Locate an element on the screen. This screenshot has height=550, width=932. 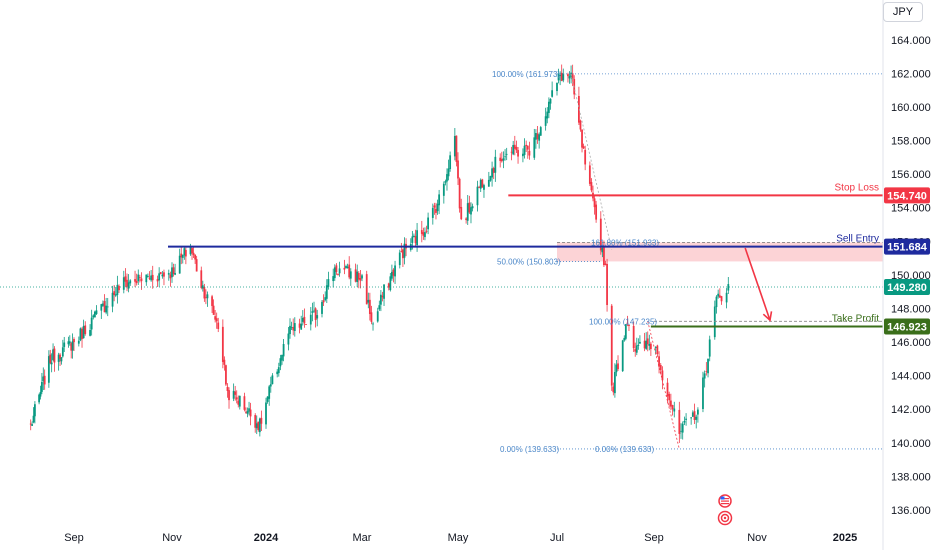
current-price-tag-label: 149.280 is located at coordinates (907, 288).